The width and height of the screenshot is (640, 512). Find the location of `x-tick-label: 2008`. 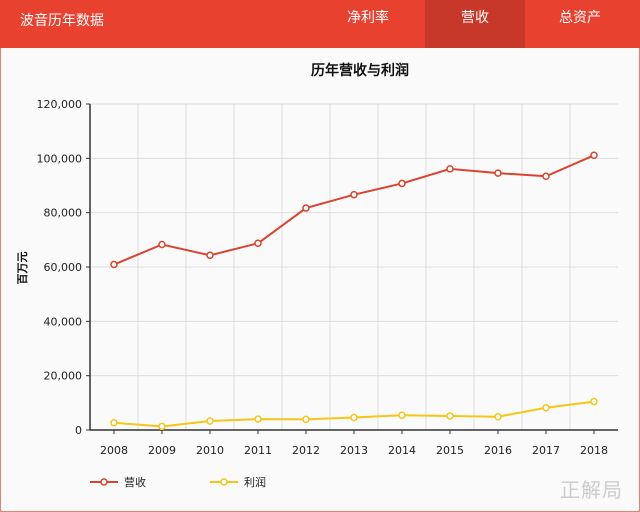

x-tick-label: 2008 is located at coordinates (114, 450).